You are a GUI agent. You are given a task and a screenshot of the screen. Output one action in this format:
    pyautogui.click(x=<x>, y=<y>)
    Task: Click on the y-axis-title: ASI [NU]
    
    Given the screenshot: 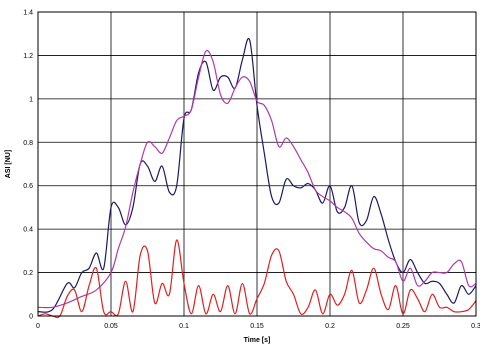 What is the action you would take?
    pyautogui.click(x=8, y=164)
    